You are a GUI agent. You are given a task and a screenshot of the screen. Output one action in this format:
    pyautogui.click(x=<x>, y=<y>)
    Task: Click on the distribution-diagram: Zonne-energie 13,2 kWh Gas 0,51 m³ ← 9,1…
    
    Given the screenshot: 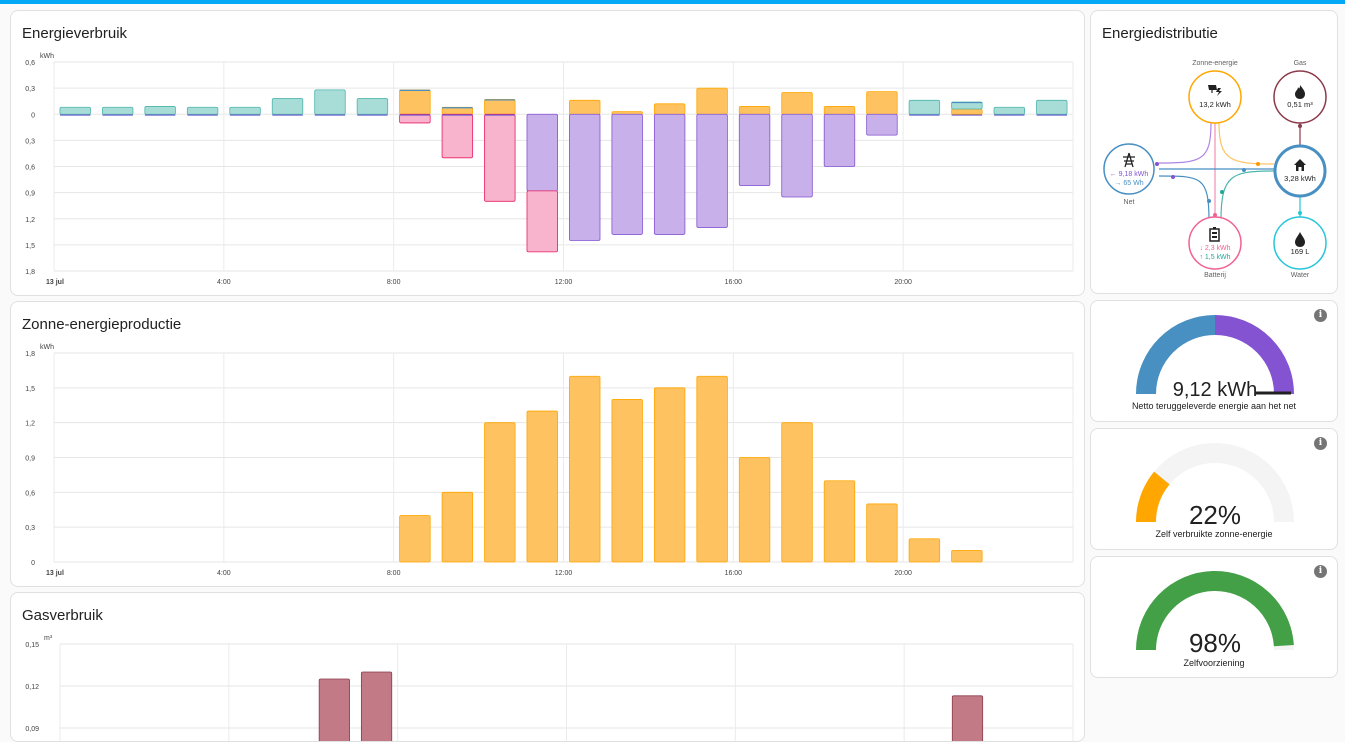 What is the action you would take?
    pyautogui.click(x=1215, y=169)
    